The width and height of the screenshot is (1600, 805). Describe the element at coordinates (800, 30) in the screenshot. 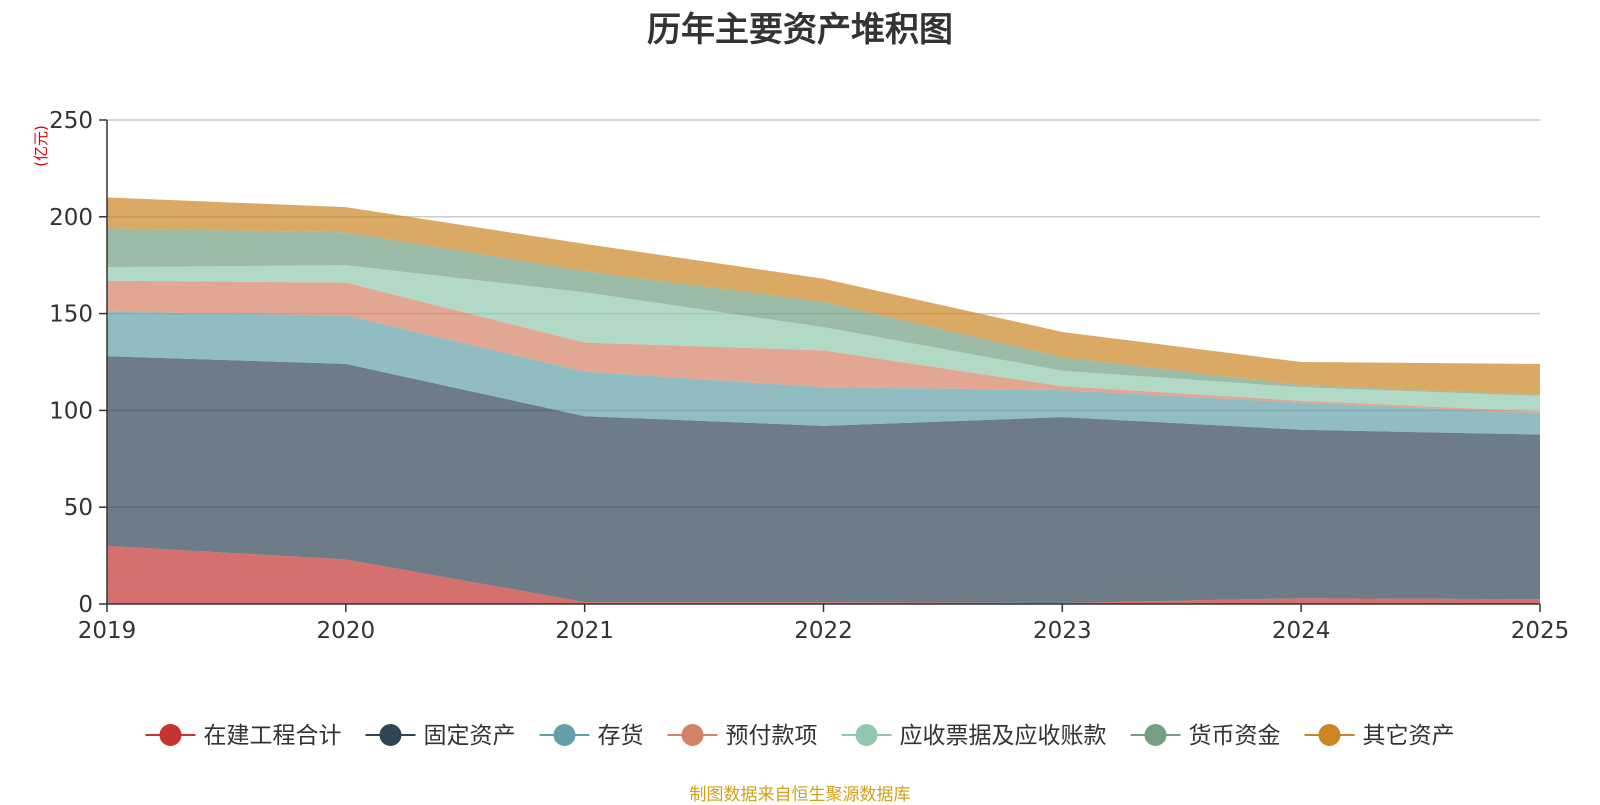

I see `chart-title: 历年主要资产堆积图` at that location.